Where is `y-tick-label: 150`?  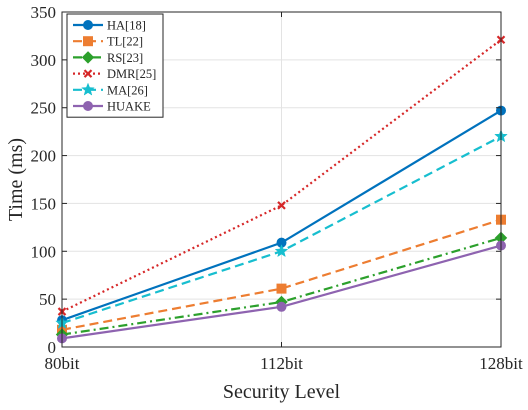 y-tick-label: 150 is located at coordinates (44, 203).